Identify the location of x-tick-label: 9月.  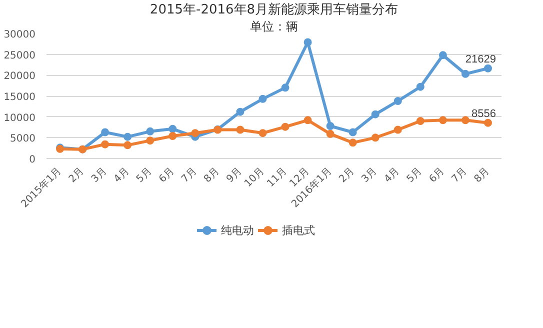
(234, 175).